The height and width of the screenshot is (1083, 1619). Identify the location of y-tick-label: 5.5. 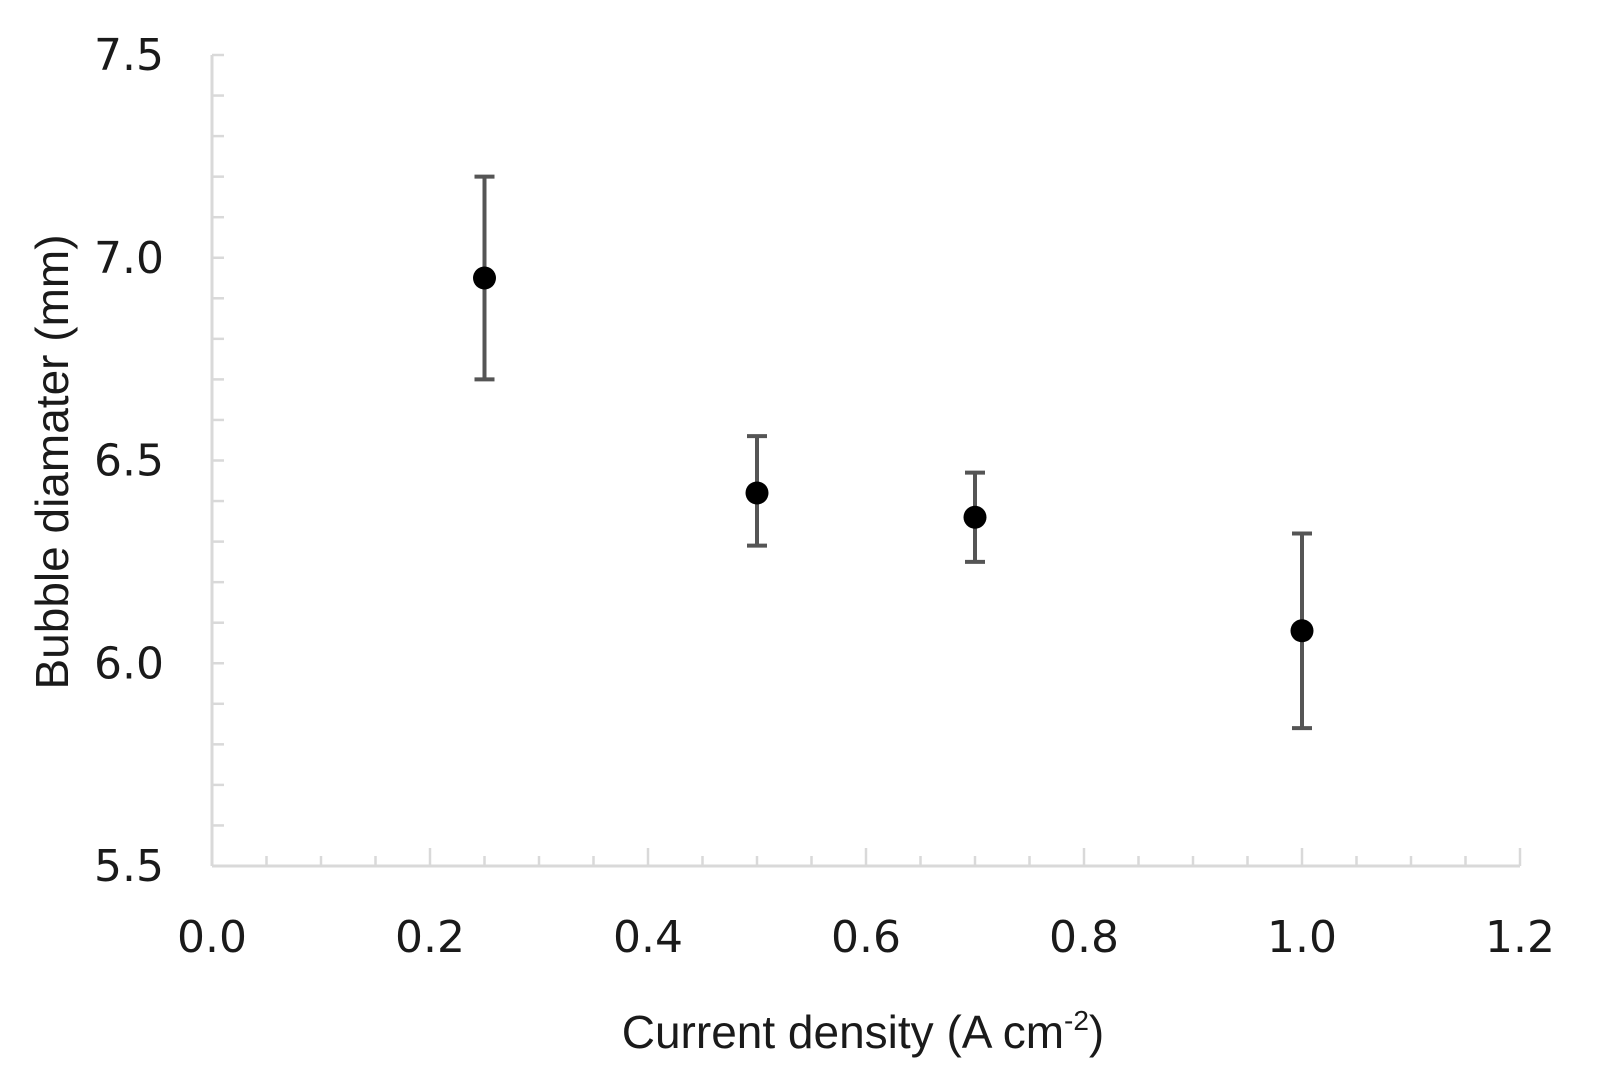
(129, 866).